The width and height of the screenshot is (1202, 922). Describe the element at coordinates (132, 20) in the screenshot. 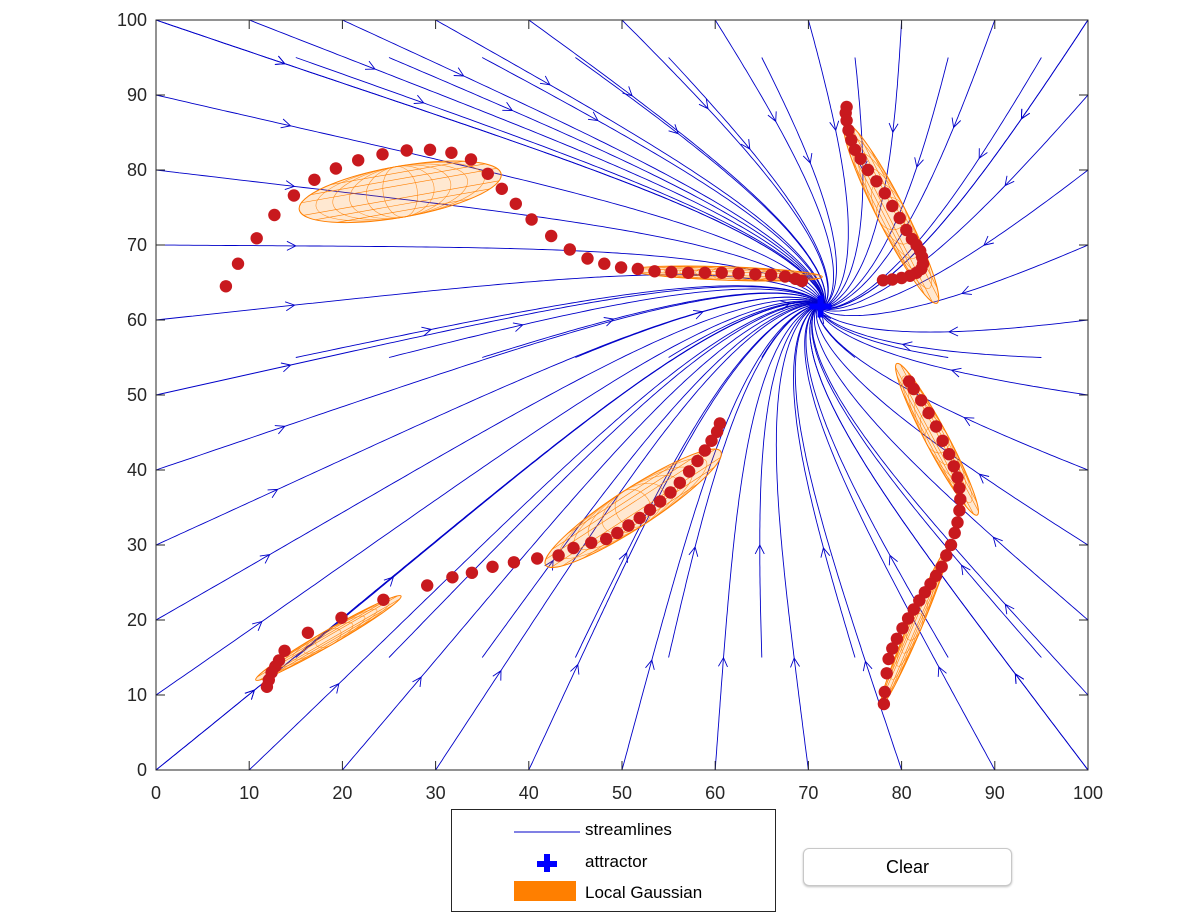

I see `y-tick-label: 100` at that location.